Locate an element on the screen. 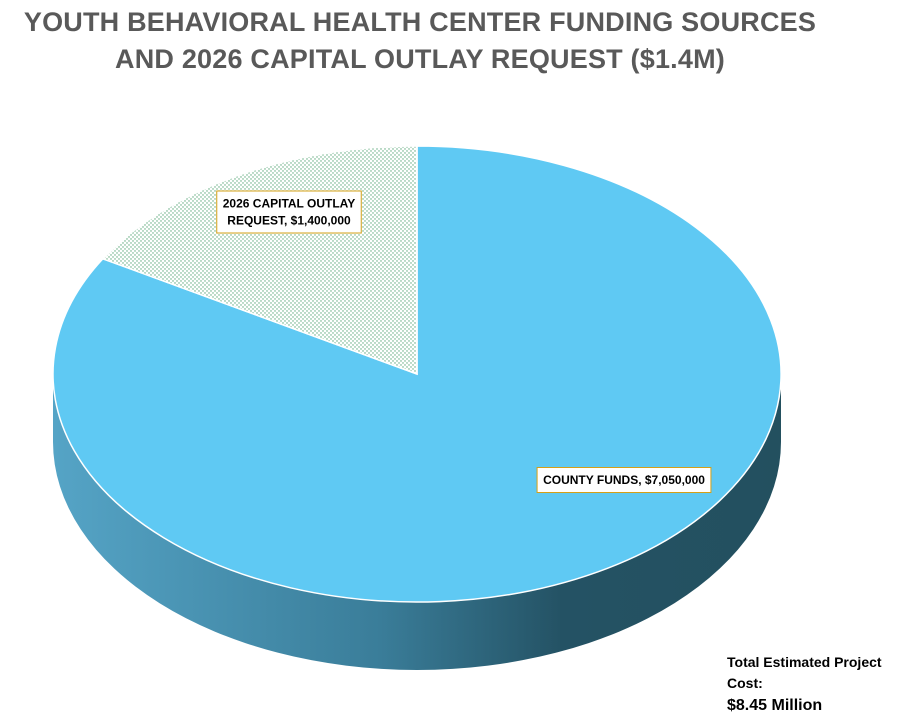 The width and height of the screenshot is (908, 725). label-county-funds-line-1: COUNTY FUNDS, $7,050,000 is located at coordinates (624, 480).